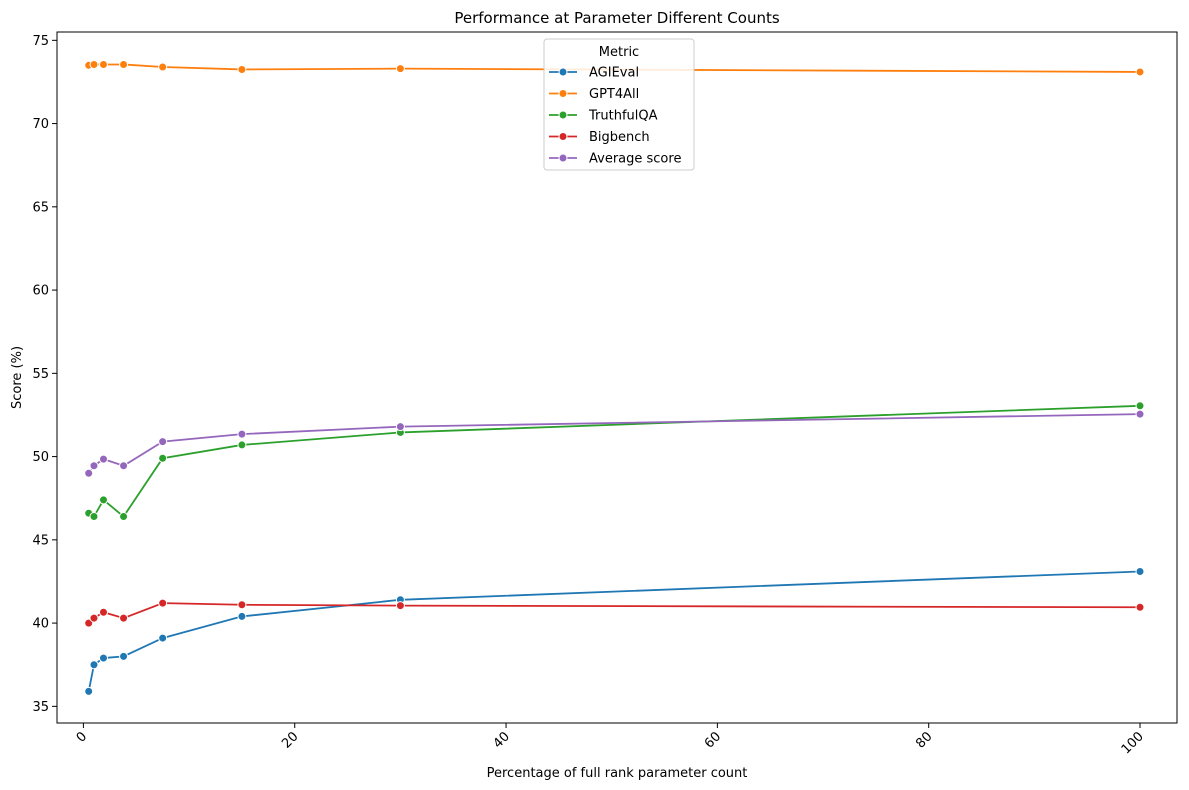  I want to click on legend-label: Average score, so click(635, 159).